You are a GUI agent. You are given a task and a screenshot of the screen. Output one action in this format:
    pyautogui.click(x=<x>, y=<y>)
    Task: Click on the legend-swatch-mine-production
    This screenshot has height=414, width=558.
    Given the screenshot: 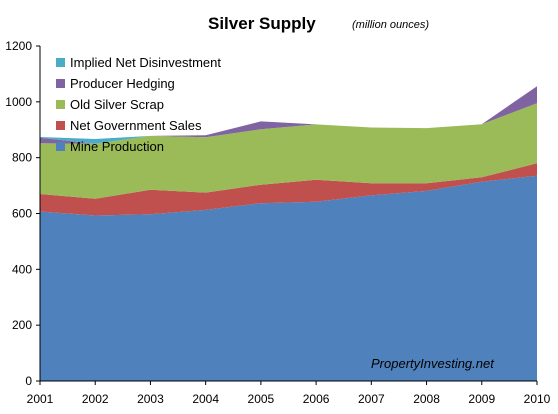 What is the action you would take?
    pyautogui.click(x=60, y=146)
    